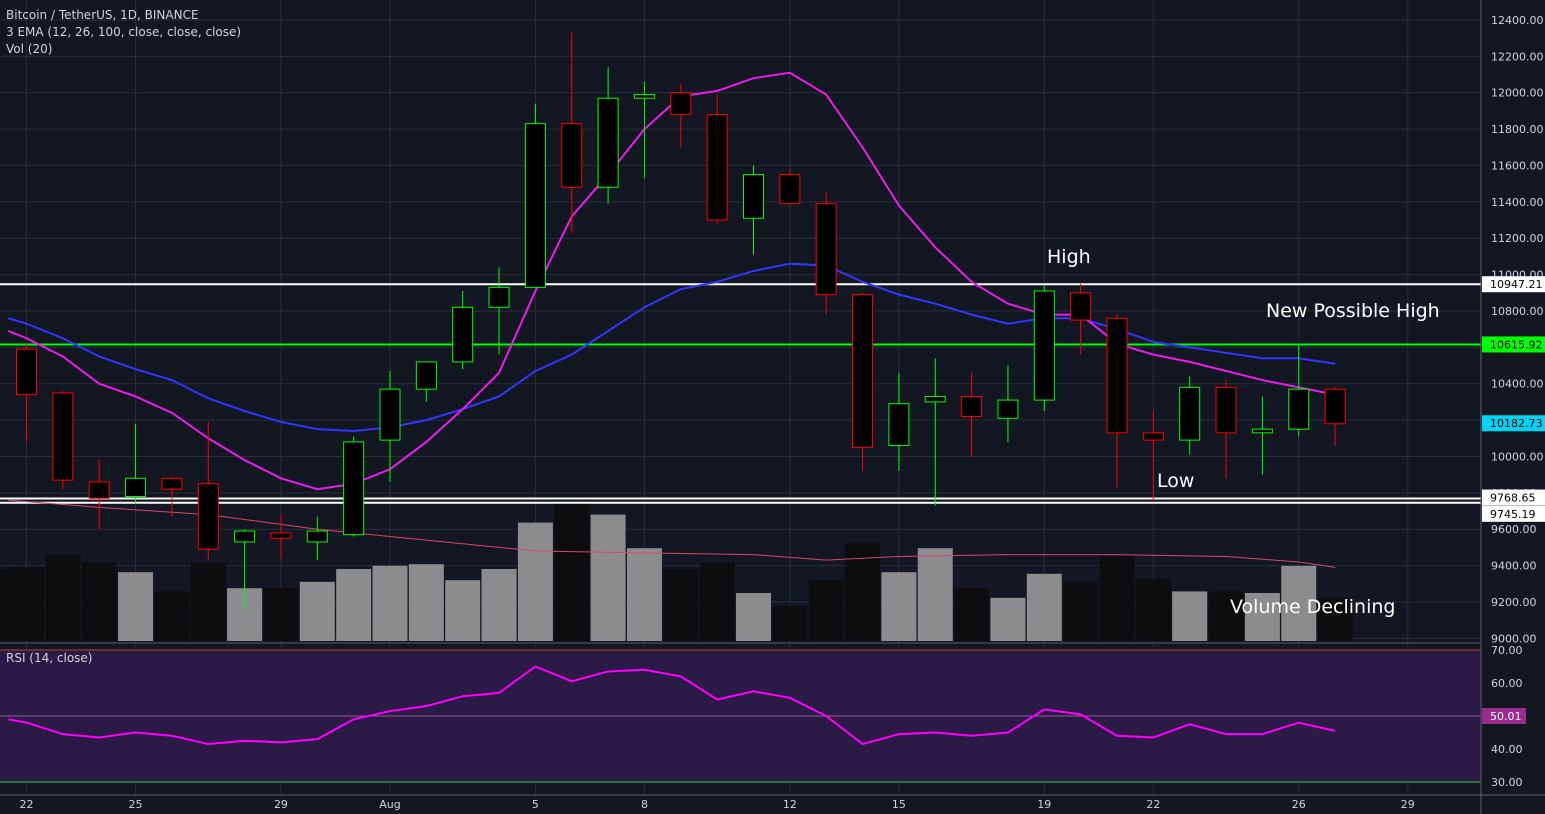 The height and width of the screenshot is (814, 1545). What do you see at coordinates (136, 804) in the screenshot?
I see `time-tick-label: 25` at bounding box center [136, 804].